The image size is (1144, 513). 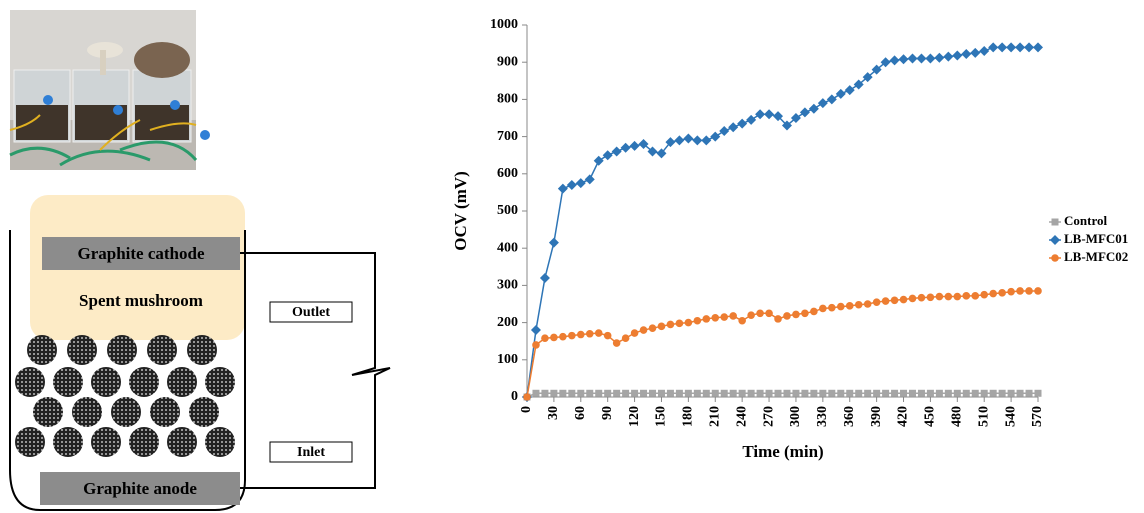 What do you see at coordinates (526, 409) in the screenshot?
I see `x-tick-label: 0` at bounding box center [526, 409].